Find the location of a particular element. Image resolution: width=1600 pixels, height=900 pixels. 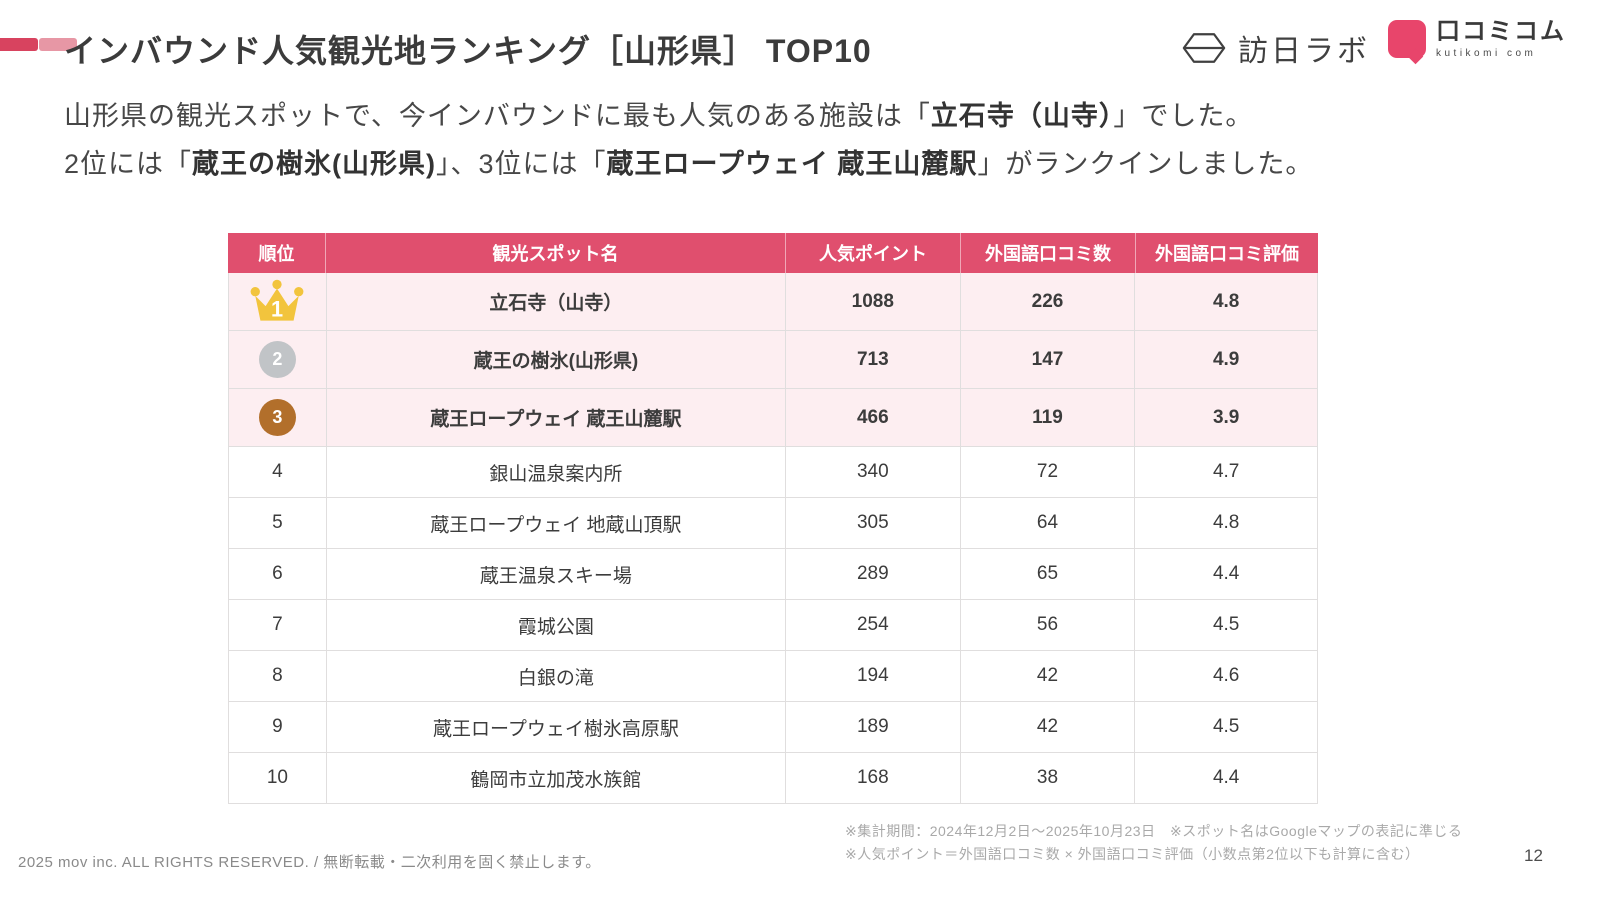

table-row-8: 8 白銀の滝 194 42 4.6 is located at coordinates (773, 675).